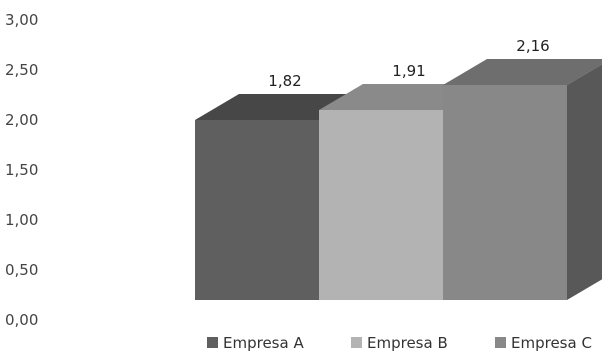 This screenshot has height=356, width=602. I want to click on legend-item: Empresa A, so click(255, 343).